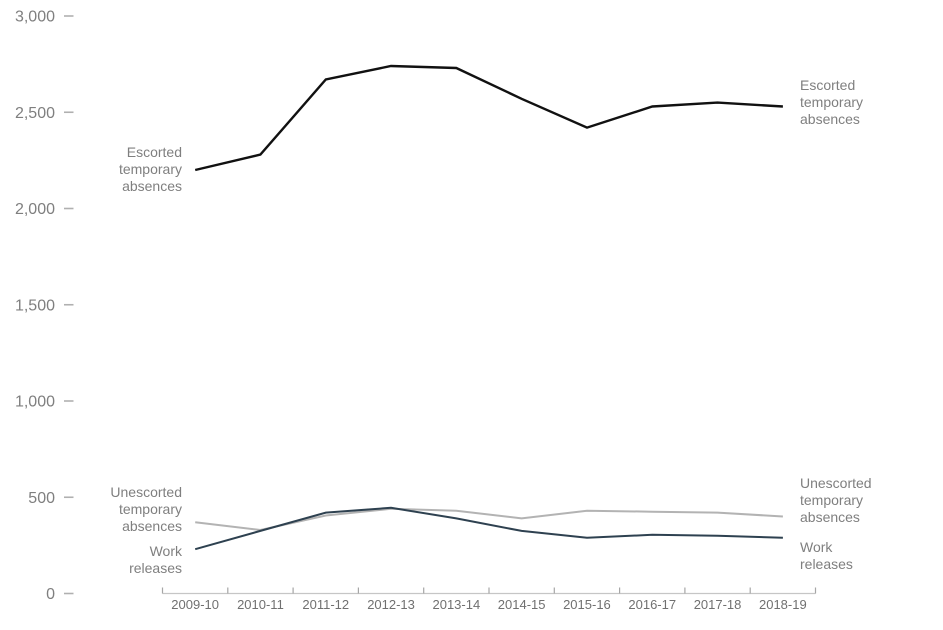 The image size is (943, 630). Describe the element at coordinates (50, 594) in the screenshot. I see `y-tick-label: 0` at that location.